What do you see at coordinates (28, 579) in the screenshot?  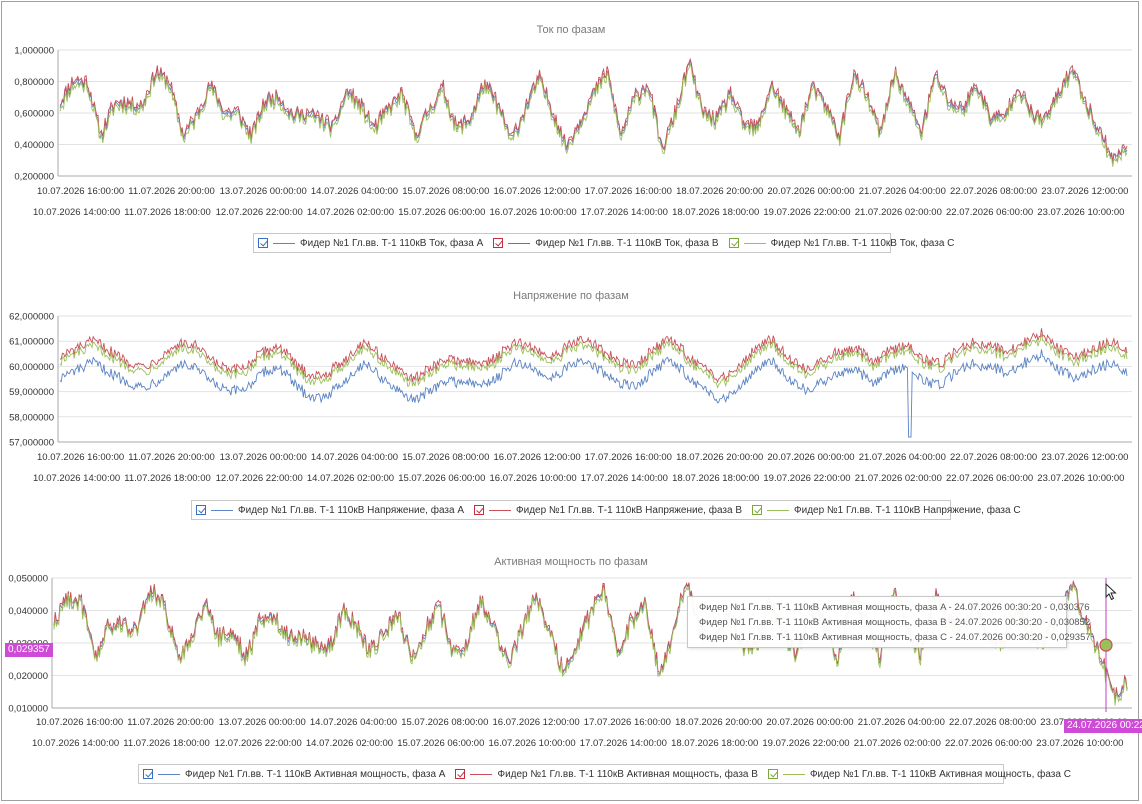 I see `y-tick-label: 0,050000` at bounding box center [28, 579].